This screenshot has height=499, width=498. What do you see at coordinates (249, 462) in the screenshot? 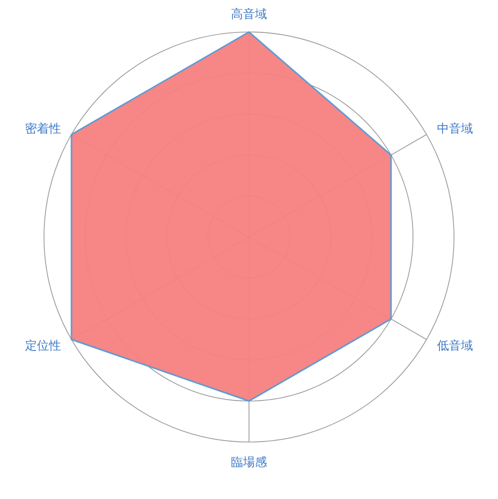
I see `spoke-label: 臨場感` at bounding box center [249, 462].